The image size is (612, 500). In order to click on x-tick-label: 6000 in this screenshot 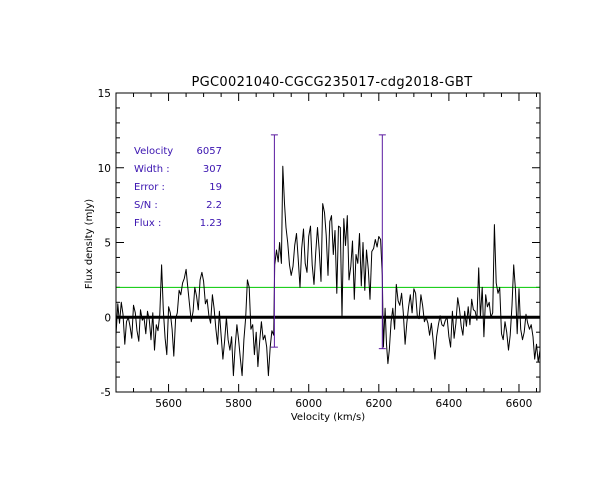, I will do `click(308, 404)`.